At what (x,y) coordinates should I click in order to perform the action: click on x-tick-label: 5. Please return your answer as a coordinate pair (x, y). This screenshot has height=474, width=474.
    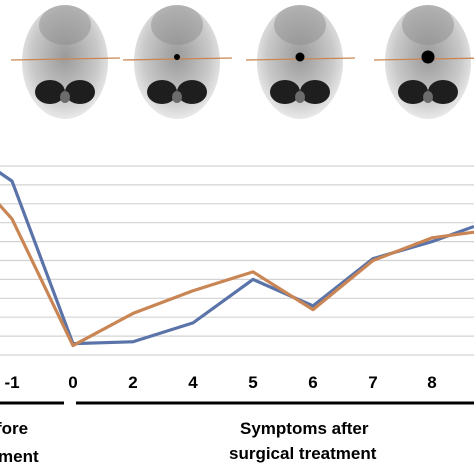
    Looking at the image, I should click on (252, 382).